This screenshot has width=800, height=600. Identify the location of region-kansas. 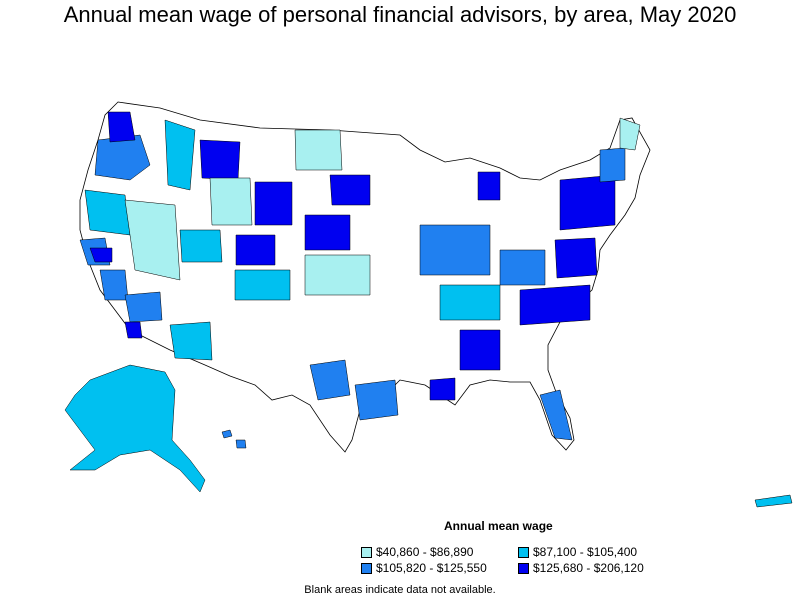
(337, 275).